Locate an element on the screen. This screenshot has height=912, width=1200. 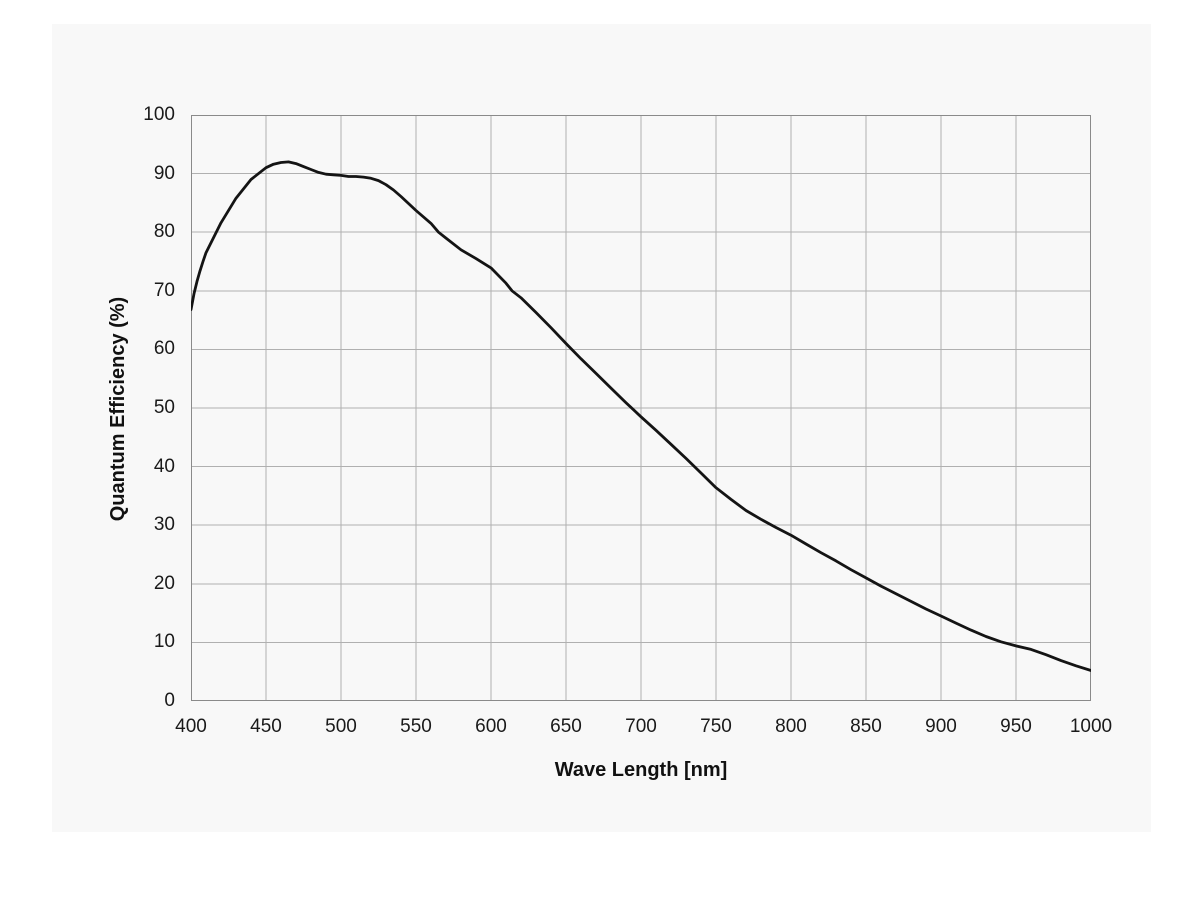
y-tick-label: 90 is located at coordinates (164, 173).